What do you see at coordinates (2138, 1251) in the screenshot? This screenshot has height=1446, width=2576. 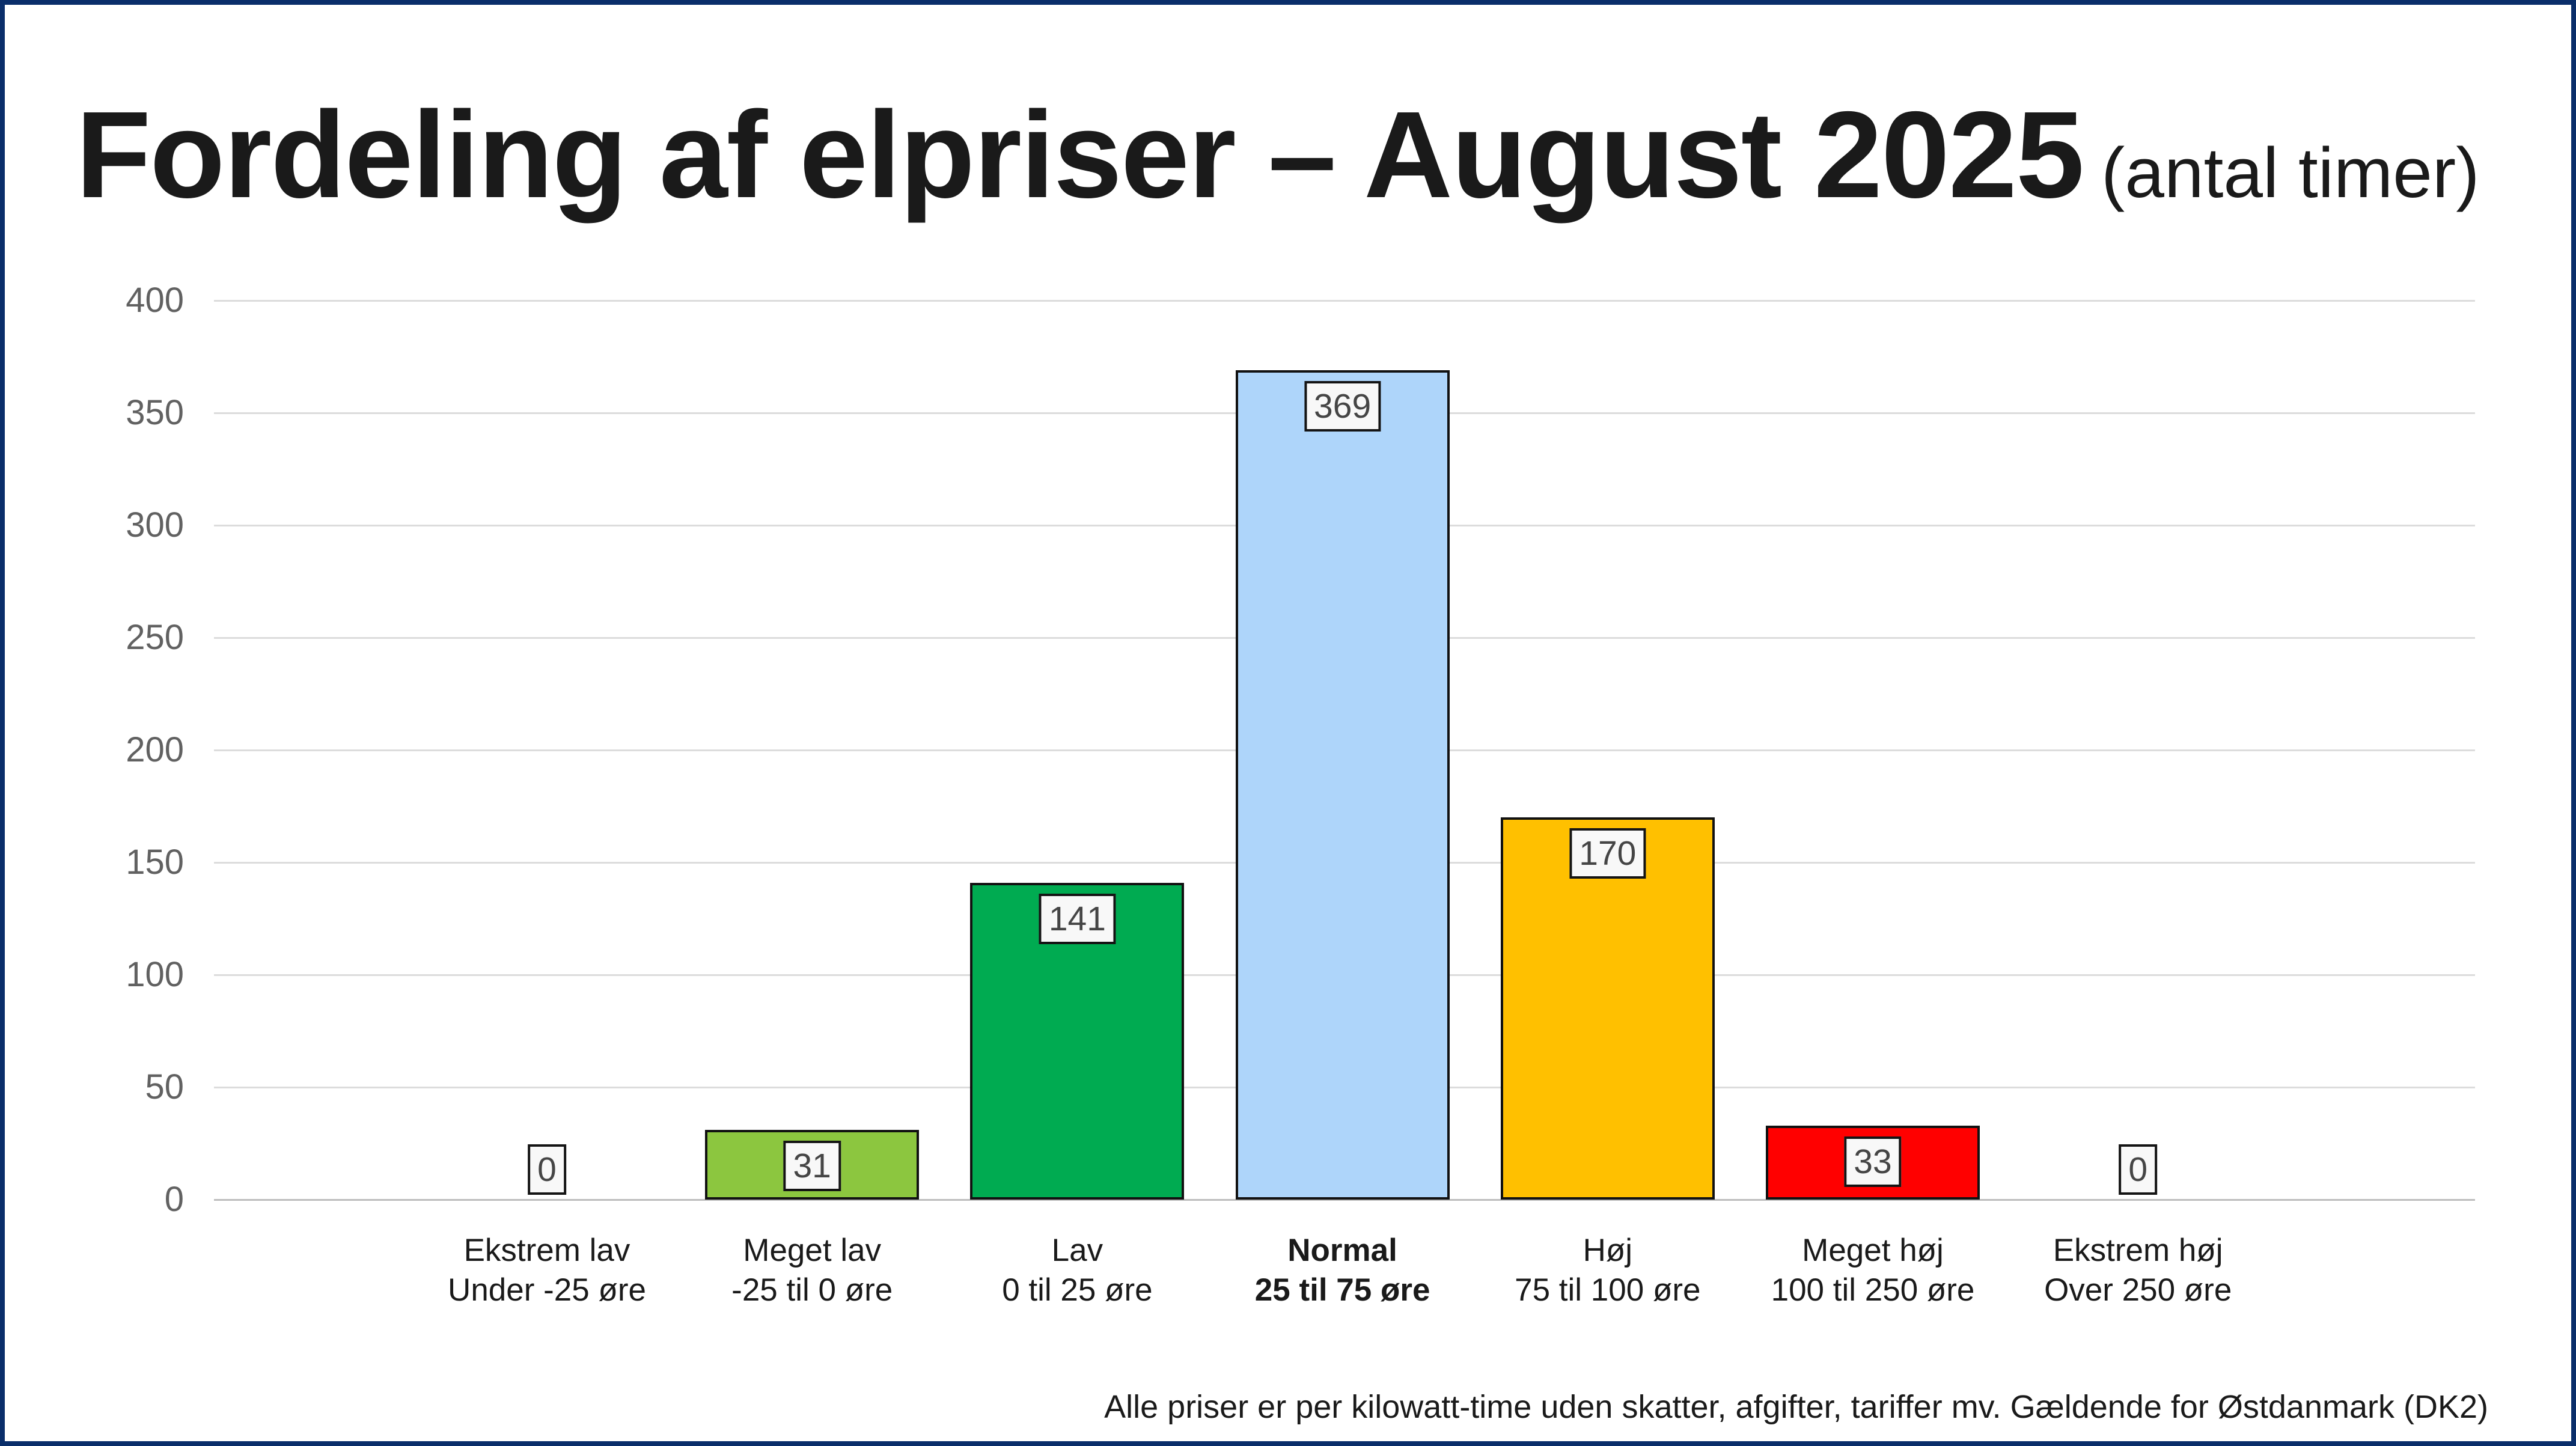 I see `category-name: Ekstrem høj` at bounding box center [2138, 1251].